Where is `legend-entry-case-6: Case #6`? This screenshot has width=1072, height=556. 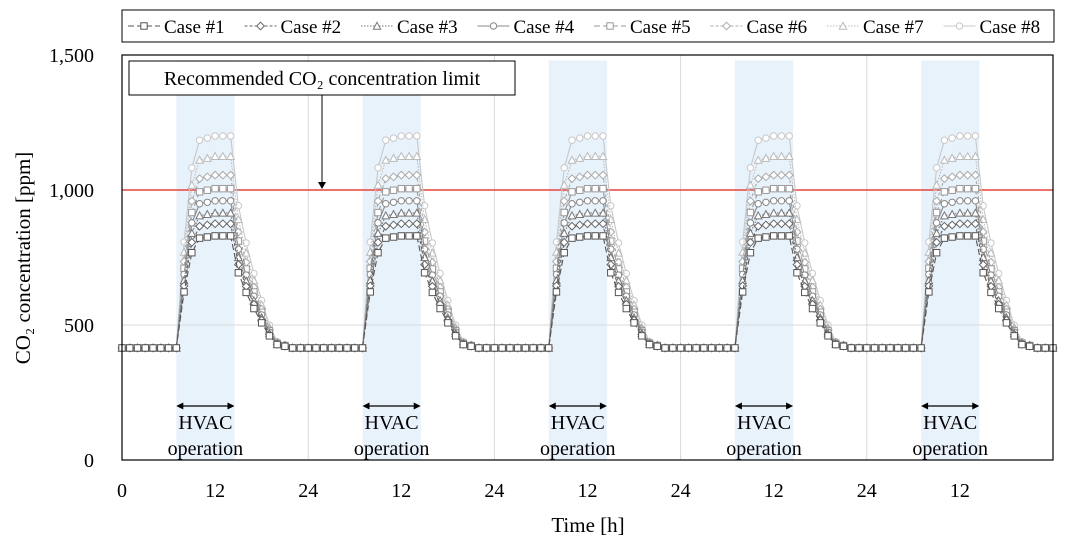
legend-entry-case-6: Case #6 is located at coordinates (758, 27).